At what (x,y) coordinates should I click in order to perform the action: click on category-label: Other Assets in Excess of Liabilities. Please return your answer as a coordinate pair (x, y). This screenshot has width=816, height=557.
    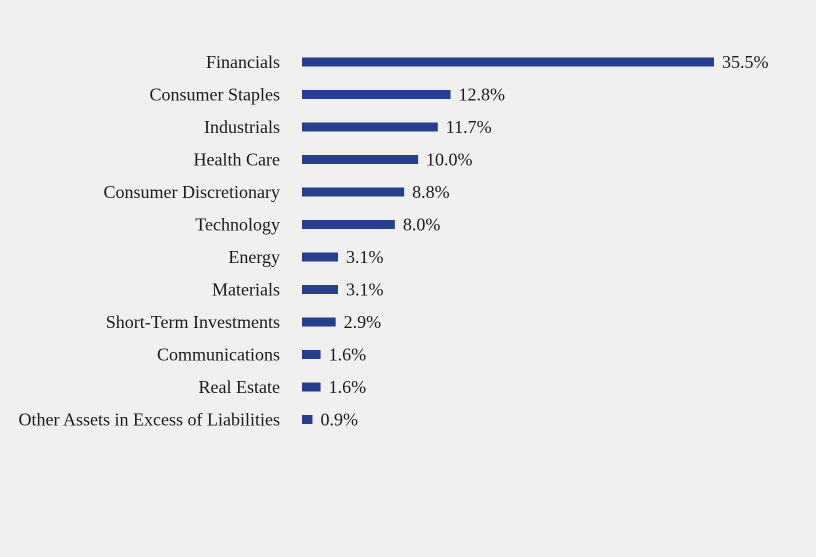
    Looking at the image, I should click on (149, 420).